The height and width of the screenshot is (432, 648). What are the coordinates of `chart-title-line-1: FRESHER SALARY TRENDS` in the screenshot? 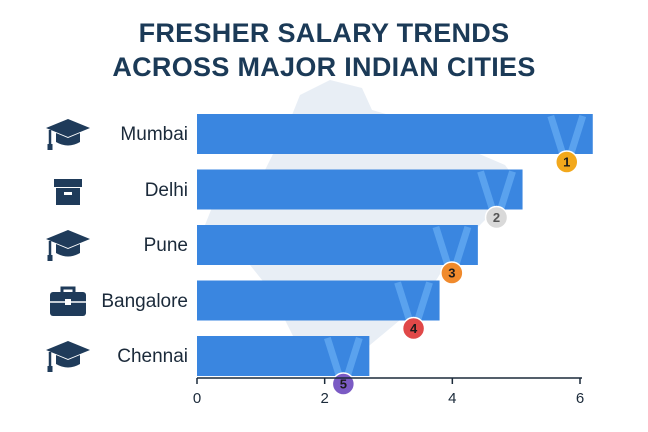 It's located at (324, 33).